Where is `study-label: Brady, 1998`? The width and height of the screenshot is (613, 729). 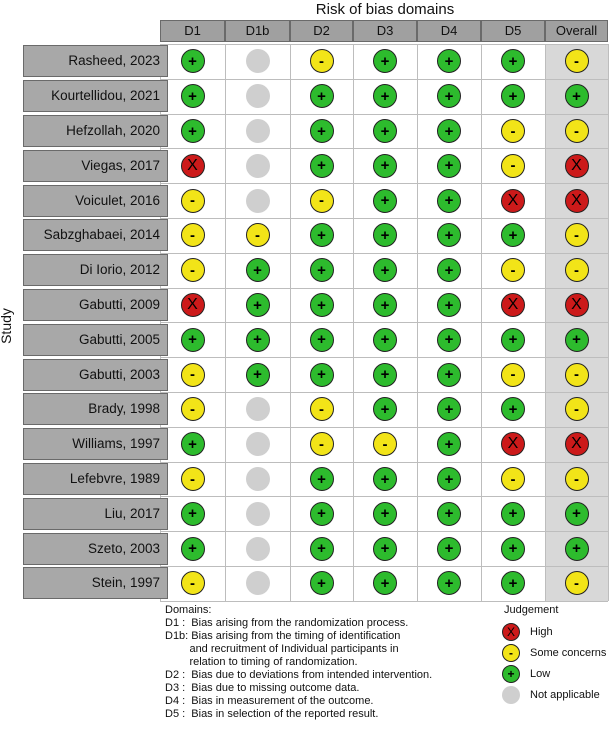
study-label: Brady, 1998 is located at coordinates (95, 409).